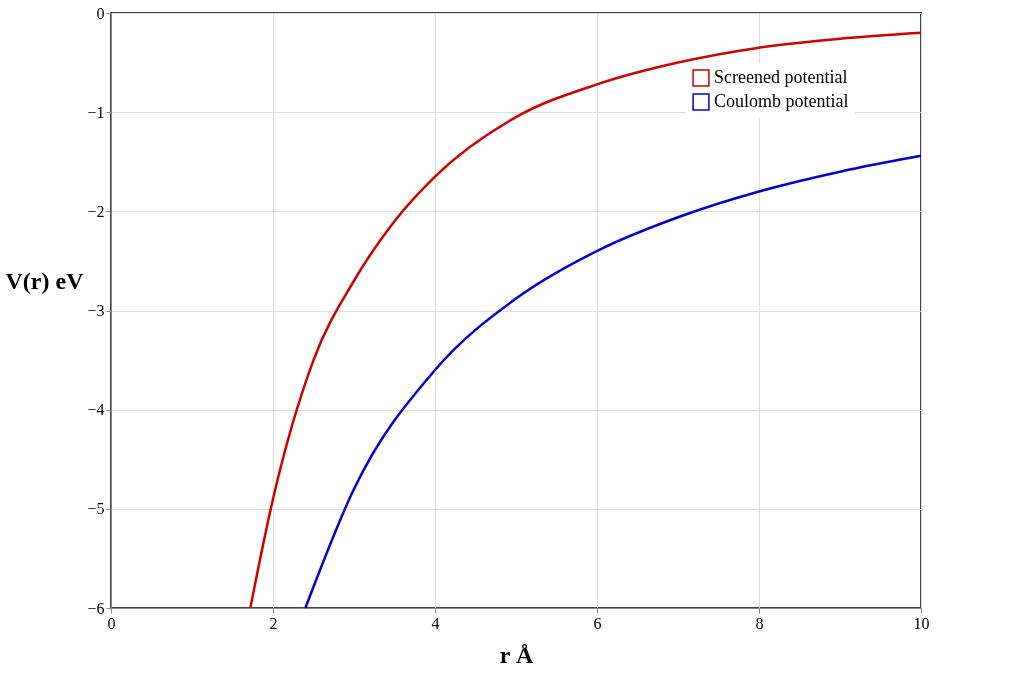 The image size is (1009, 697). I want to click on y-tick-label: 0, so click(100, 13).